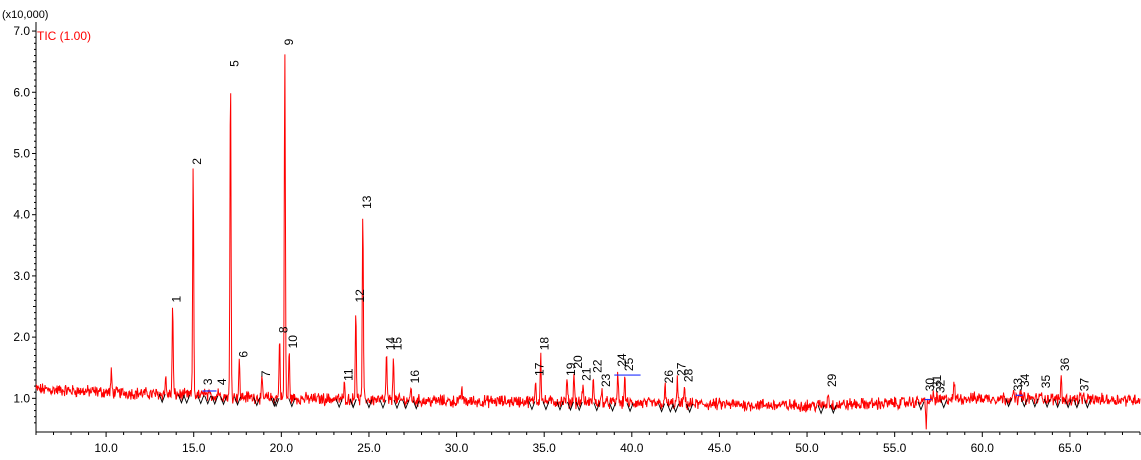 The width and height of the screenshot is (1141, 460). I want to click on integration-marks, so click(624, 404).